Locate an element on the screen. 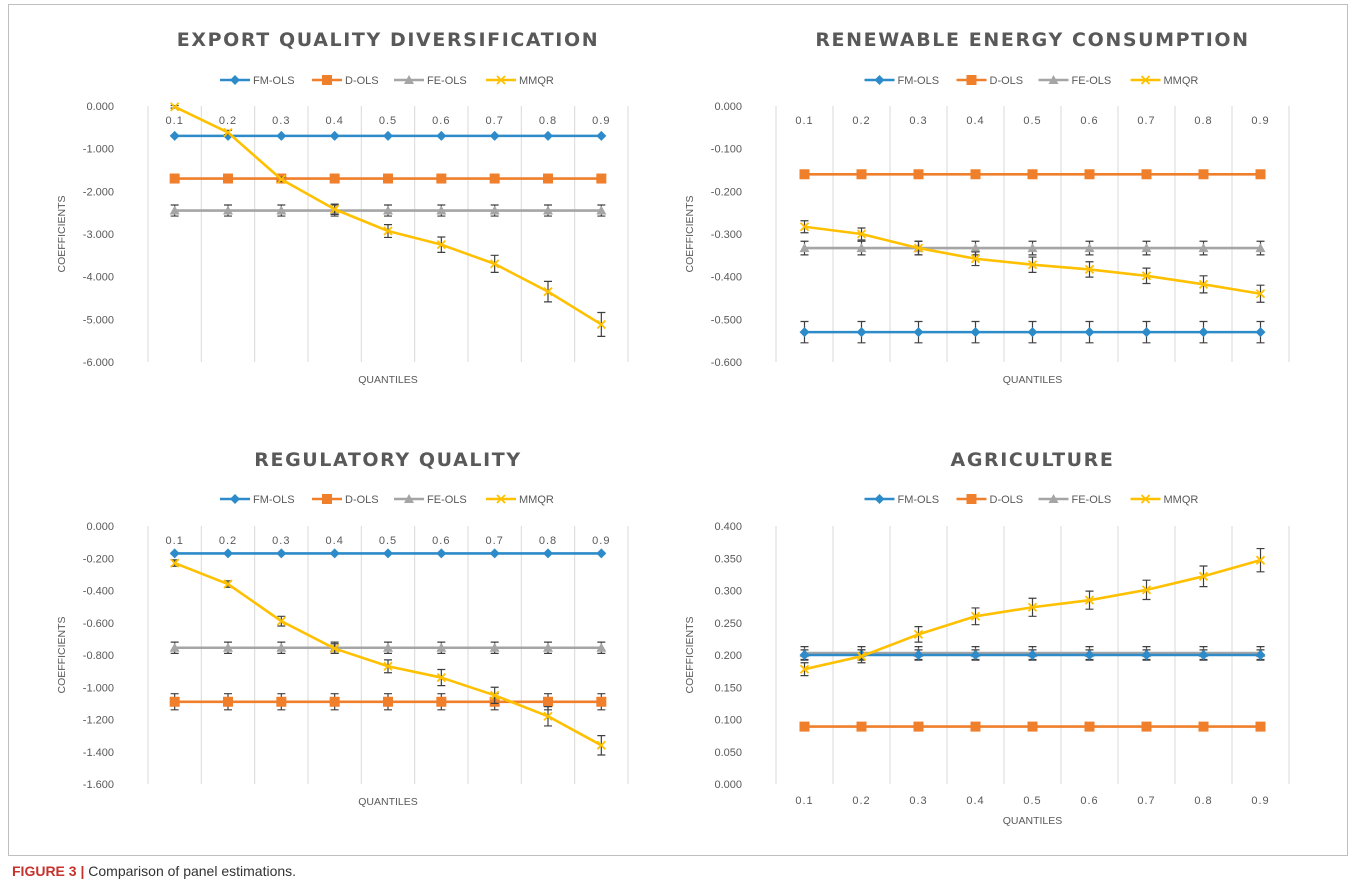  chart-title: REGULATORY QUALITY is located at coordinates (387, 460).